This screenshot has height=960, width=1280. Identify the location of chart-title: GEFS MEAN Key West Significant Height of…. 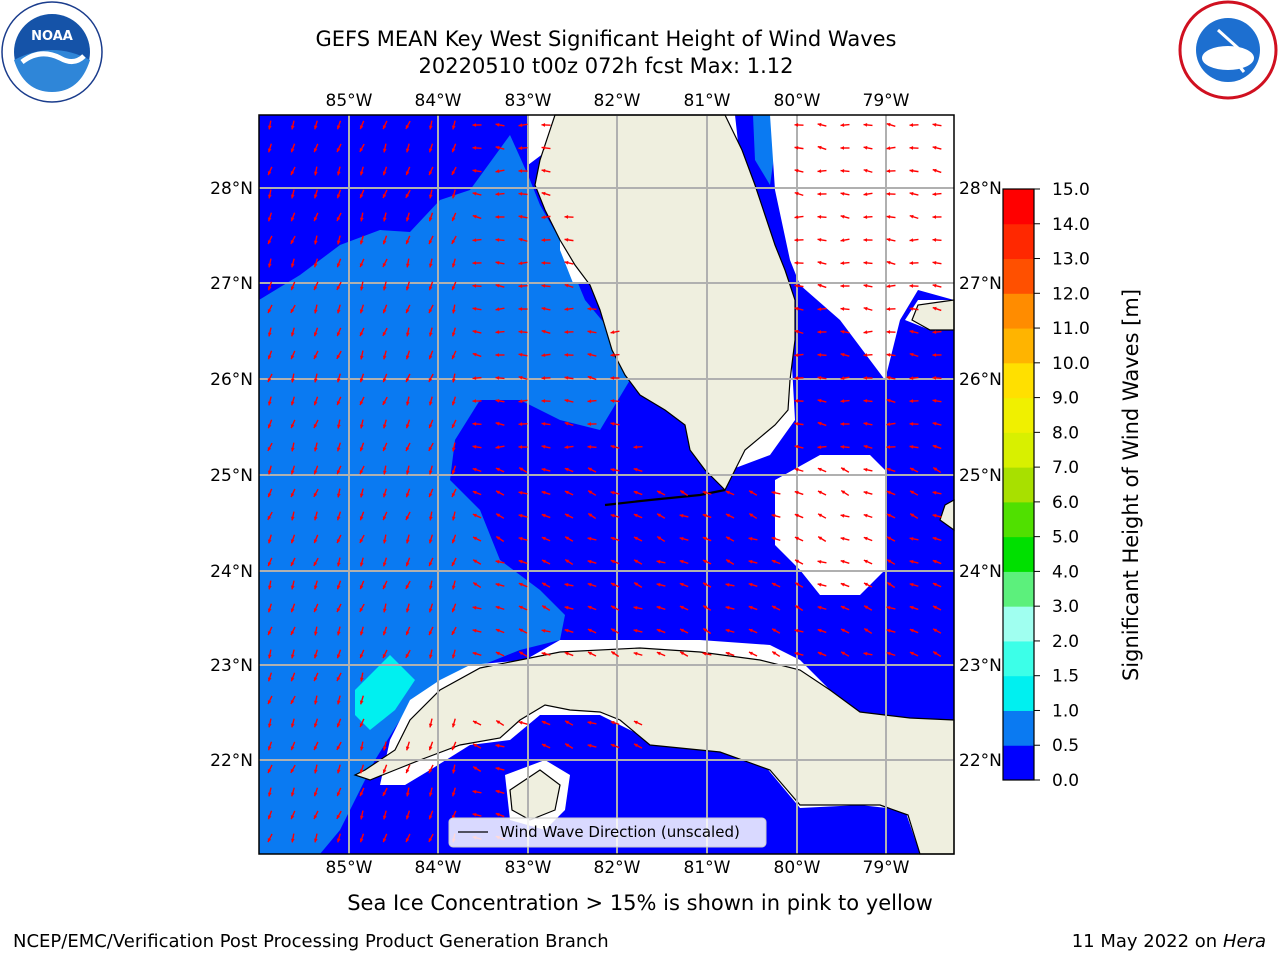
(606, 39).